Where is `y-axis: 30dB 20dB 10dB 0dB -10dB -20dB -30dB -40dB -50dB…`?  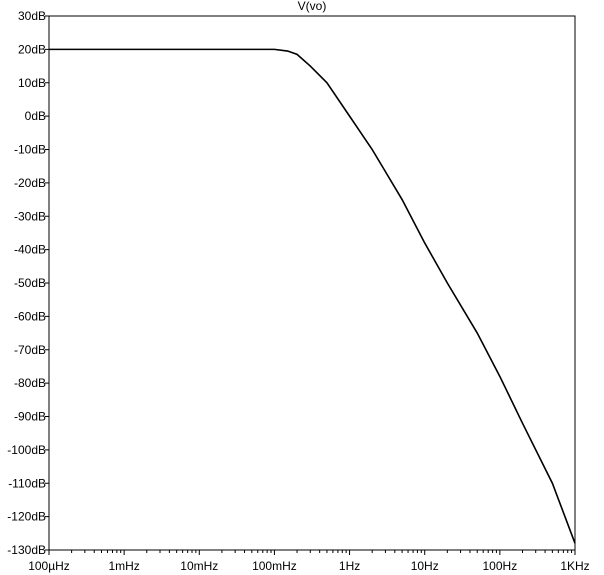
y-axis: 30dB 20dB 10dB 0dB -10dB -20dB -30dB -40dB -50dB… is located at coordinates (28, 283).